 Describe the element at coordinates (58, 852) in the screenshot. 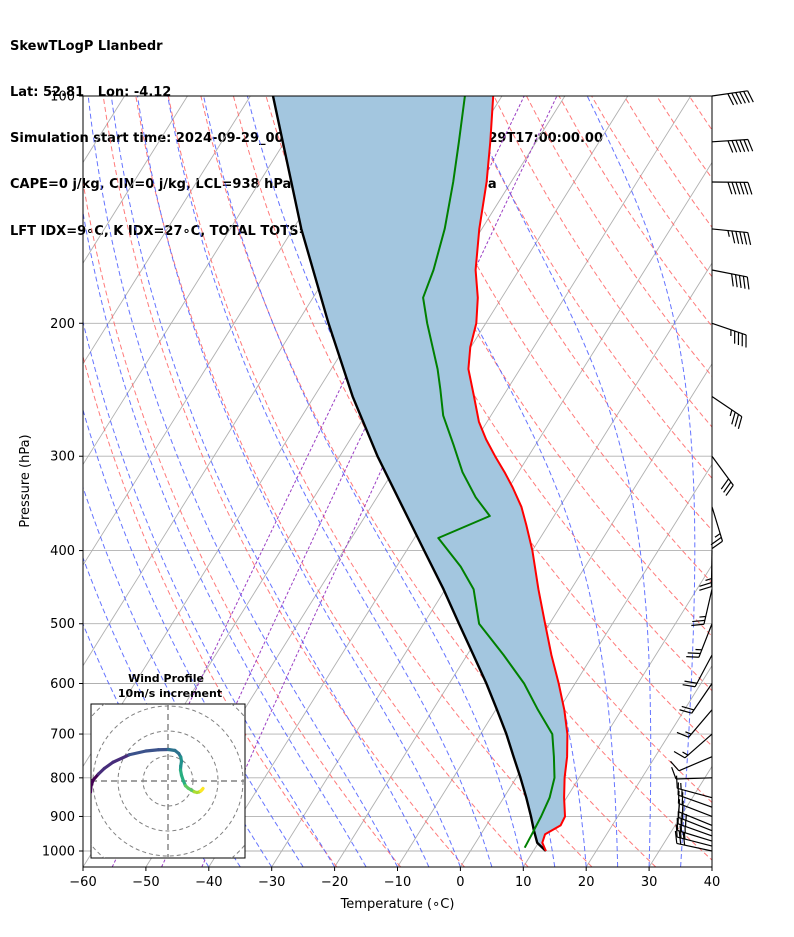

I see `y-tick-label: 1000` at that location.